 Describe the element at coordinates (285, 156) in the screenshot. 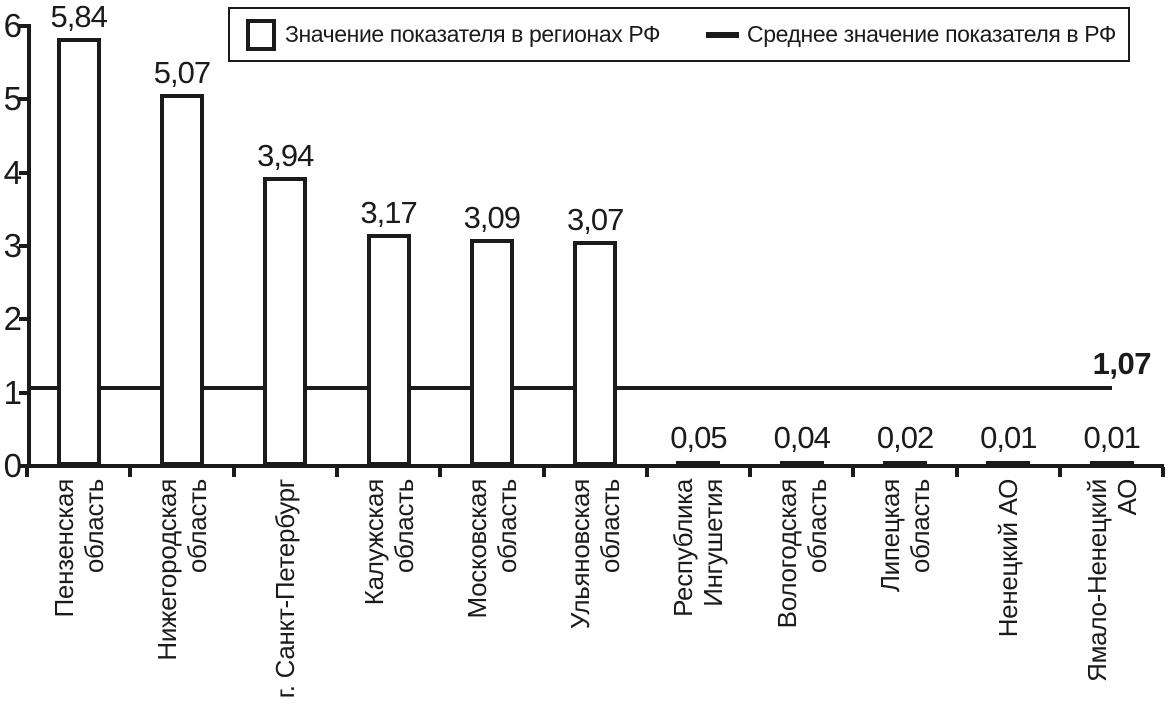

I see `bar-value-label: 3,94` at that location.